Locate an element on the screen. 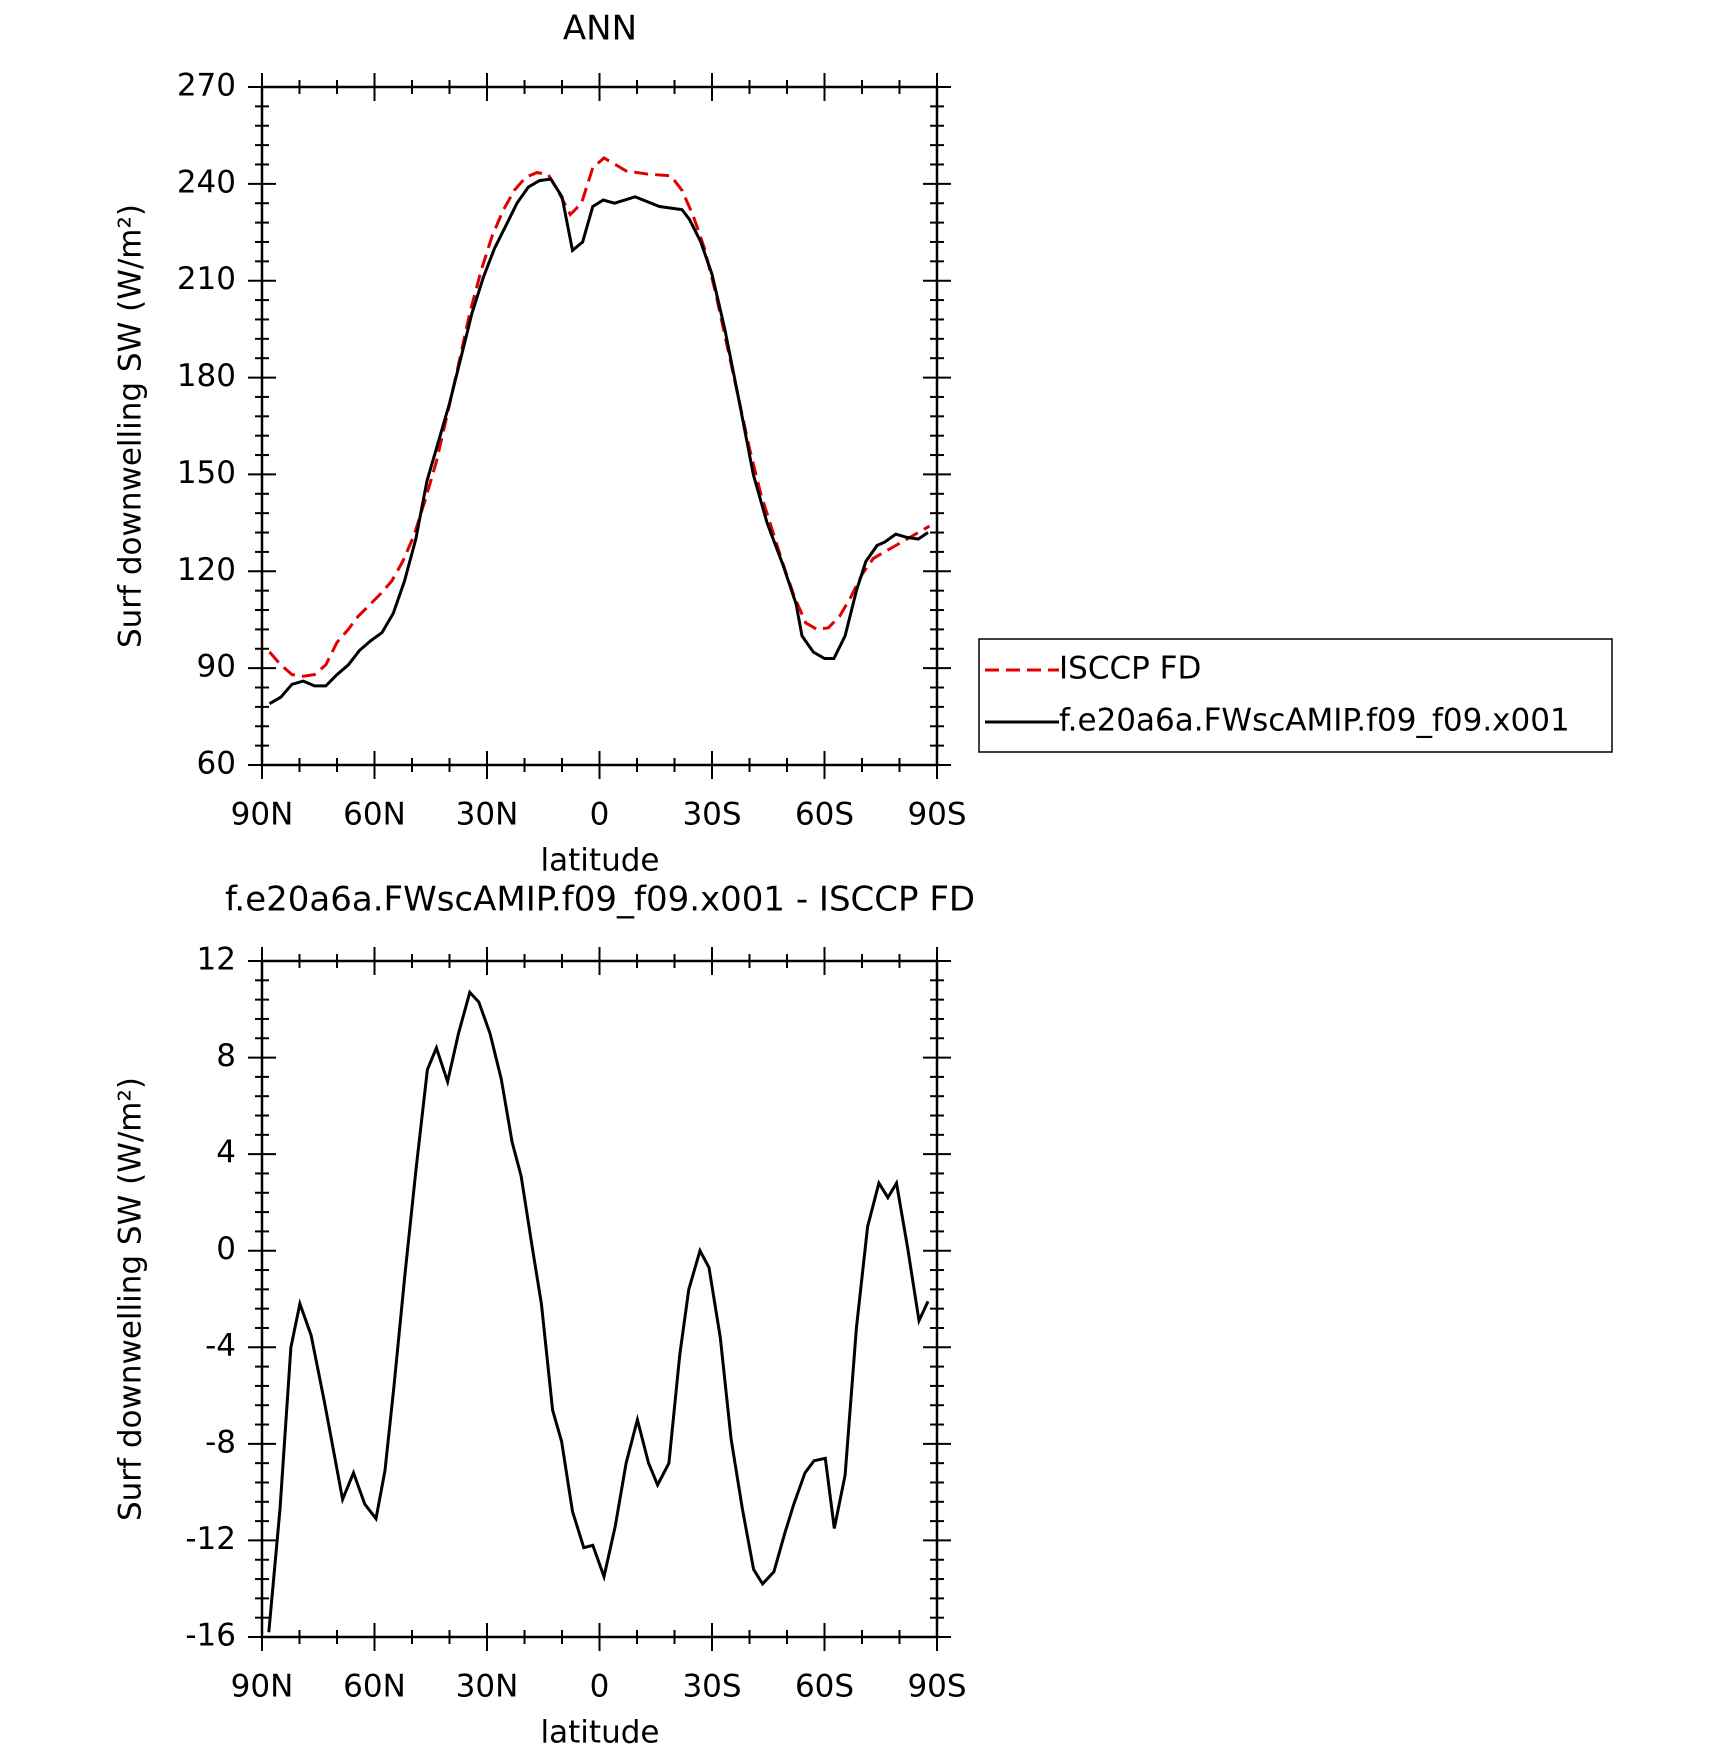 Image resolution: width=1710 pixels, height=1745 pixels. y-tick-label: 90 is located at coordinates (216, 667).